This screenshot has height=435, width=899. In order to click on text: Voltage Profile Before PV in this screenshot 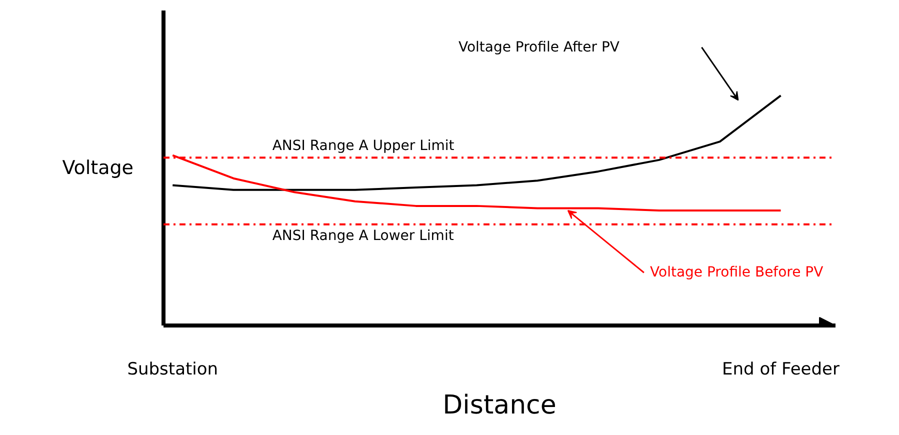, I will do `click(737, 272)`.